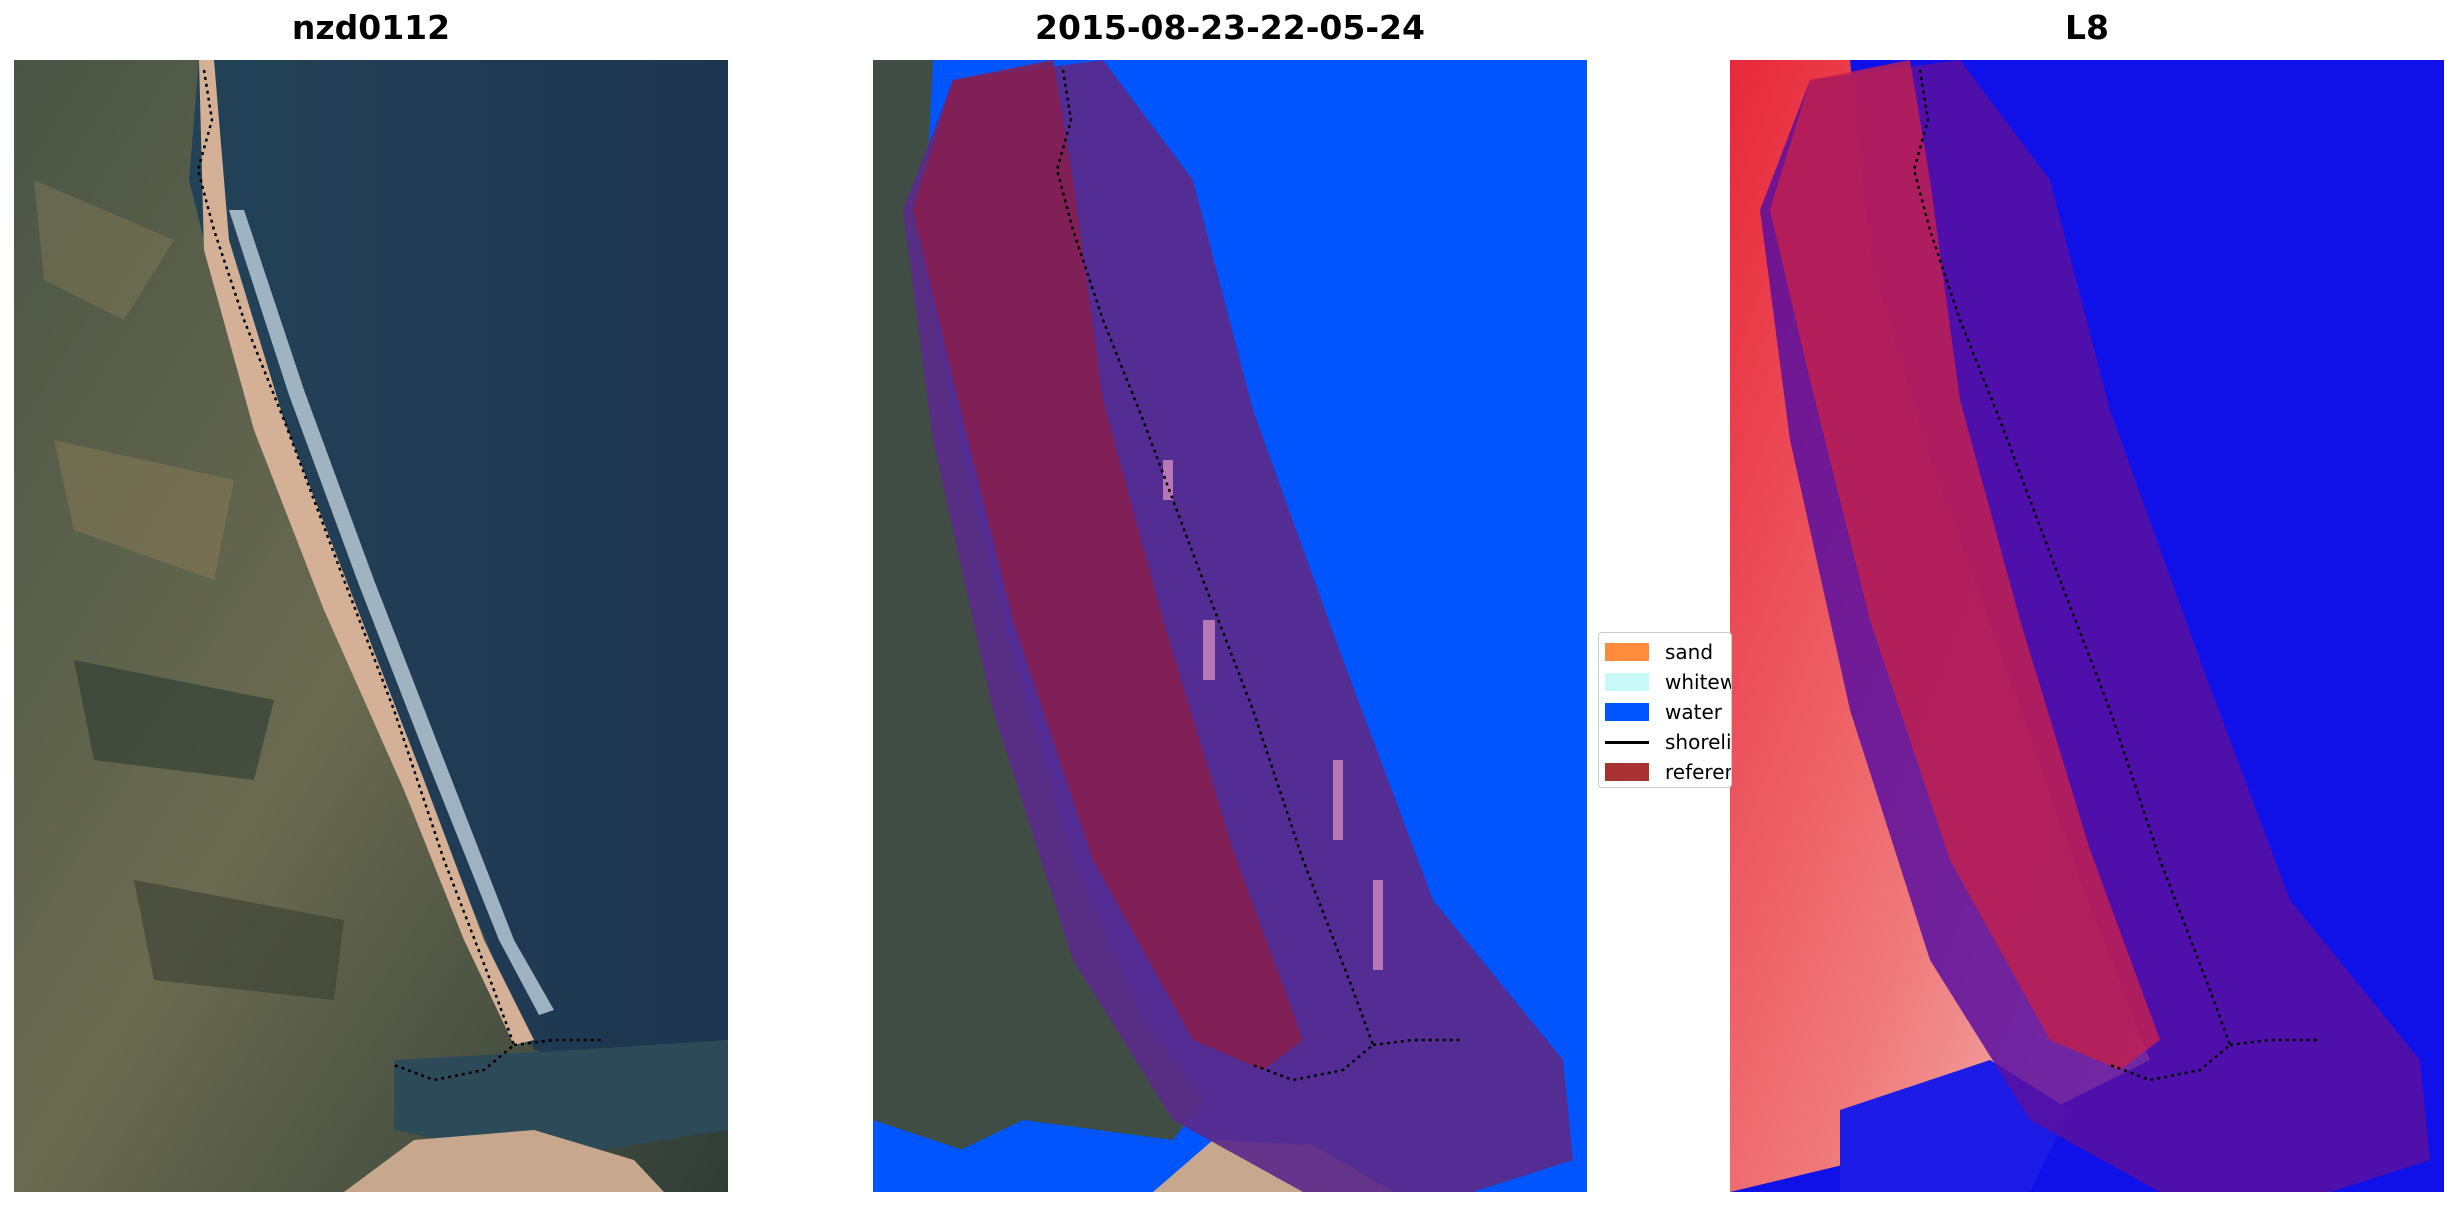  I want to click on legend-item-water: water, so click(1663, 712).